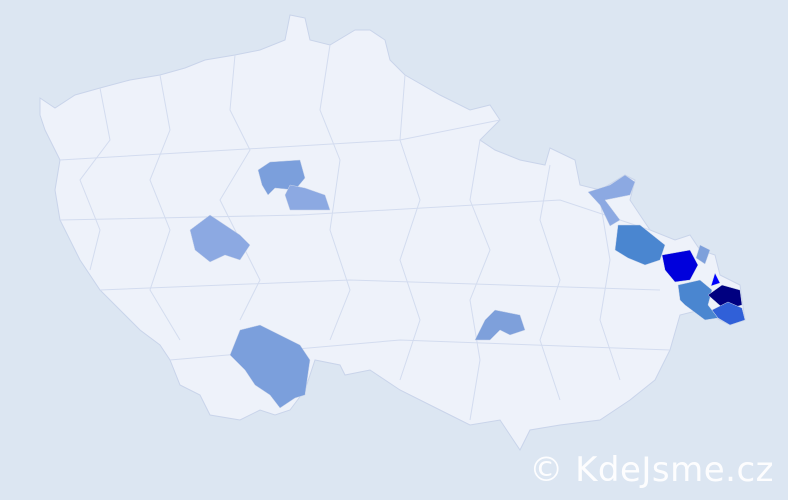 Image resolution: width=788 pixels, height=500 pixels. What do you see at coordinates (651, 470) in the screenshot?
I see `watermark-logo: © KdeJsme.cz` at bounding box center [651, 470].